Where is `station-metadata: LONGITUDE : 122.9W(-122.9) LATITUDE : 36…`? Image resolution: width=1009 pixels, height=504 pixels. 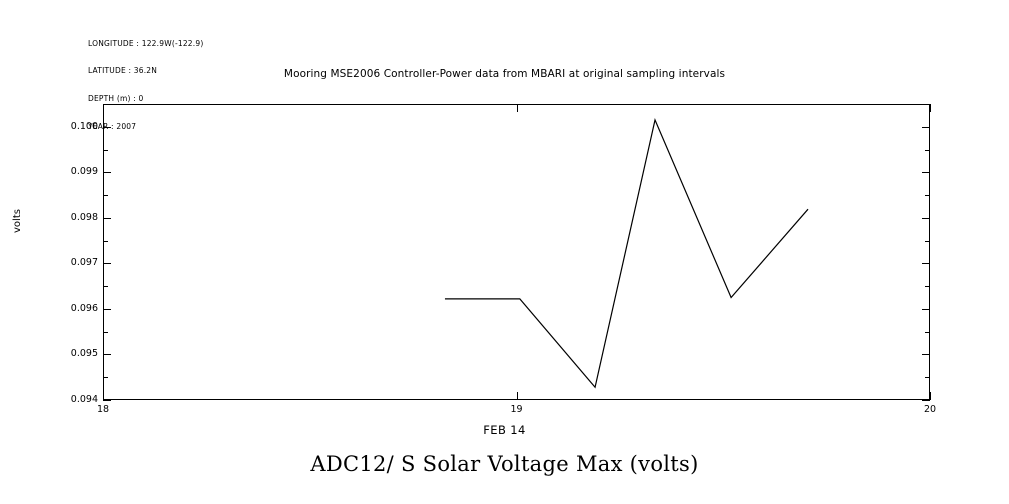 station-metadata: LONGITUDE : 122.9W(-122.9) LATITUDE : 36… is located at coordinates (145, 80).